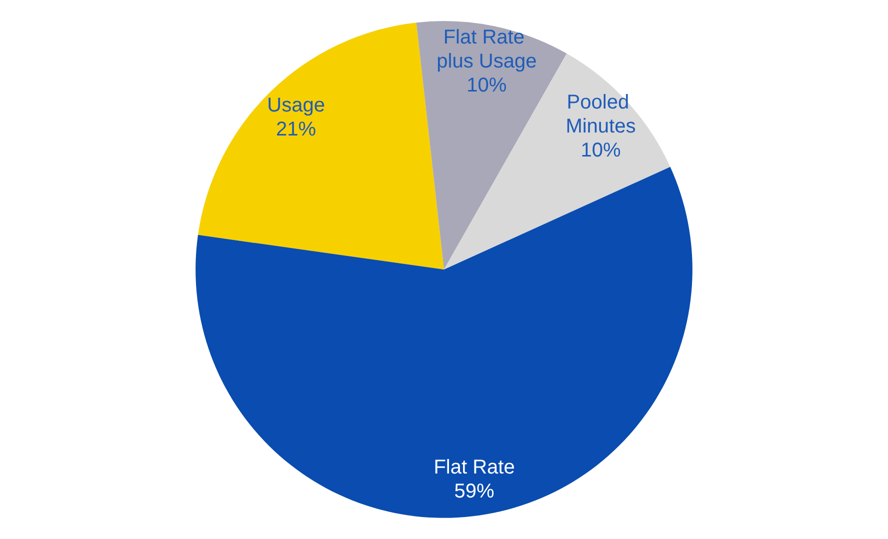 The image size is (888, 539). Describe the element at coordinates (474, 467) in the screenshot. I see `slice-label: Flat Rate` at that location.